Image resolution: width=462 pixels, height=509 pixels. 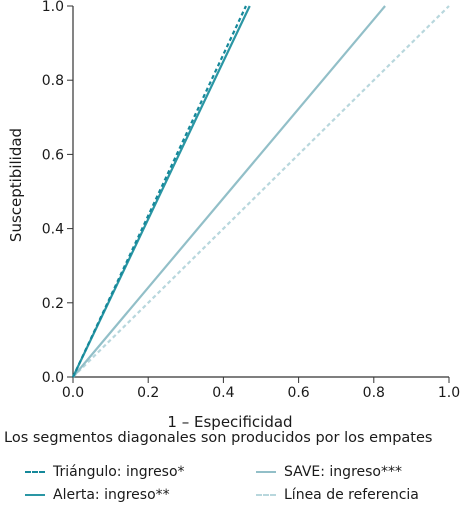 I want to click on legend-swatch-save, so click(x=266, y=472).